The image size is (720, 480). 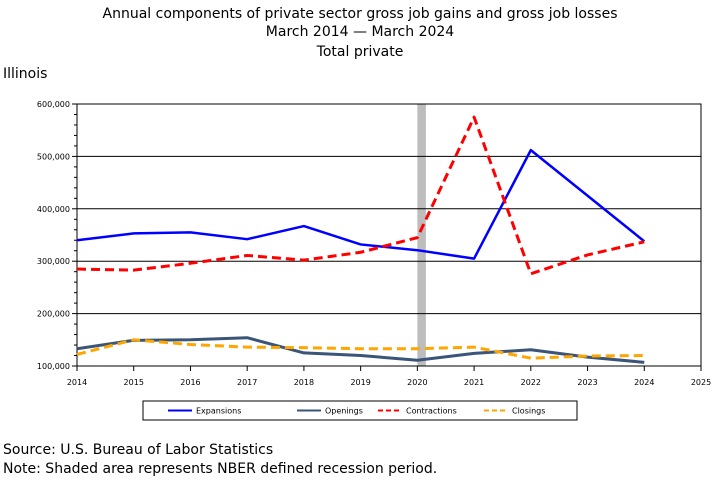 What do you see at coordinates (77, 382) in the screenshot?
I see `x-tick-label: 2014` at bounding box center [77, 382].